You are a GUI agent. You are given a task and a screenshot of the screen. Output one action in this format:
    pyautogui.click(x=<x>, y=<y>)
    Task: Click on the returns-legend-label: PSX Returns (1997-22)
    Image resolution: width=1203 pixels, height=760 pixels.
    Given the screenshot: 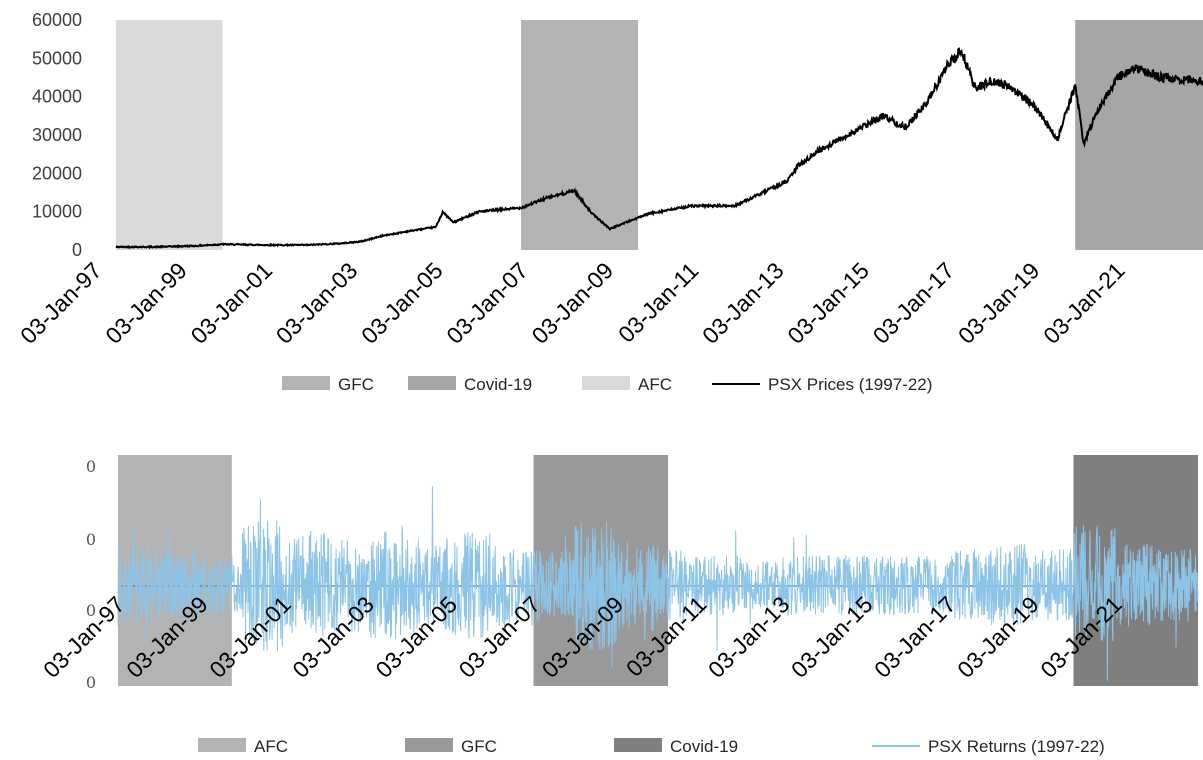 What is the action you would take?
    pyautogui.click(x=1016, y=746)
    